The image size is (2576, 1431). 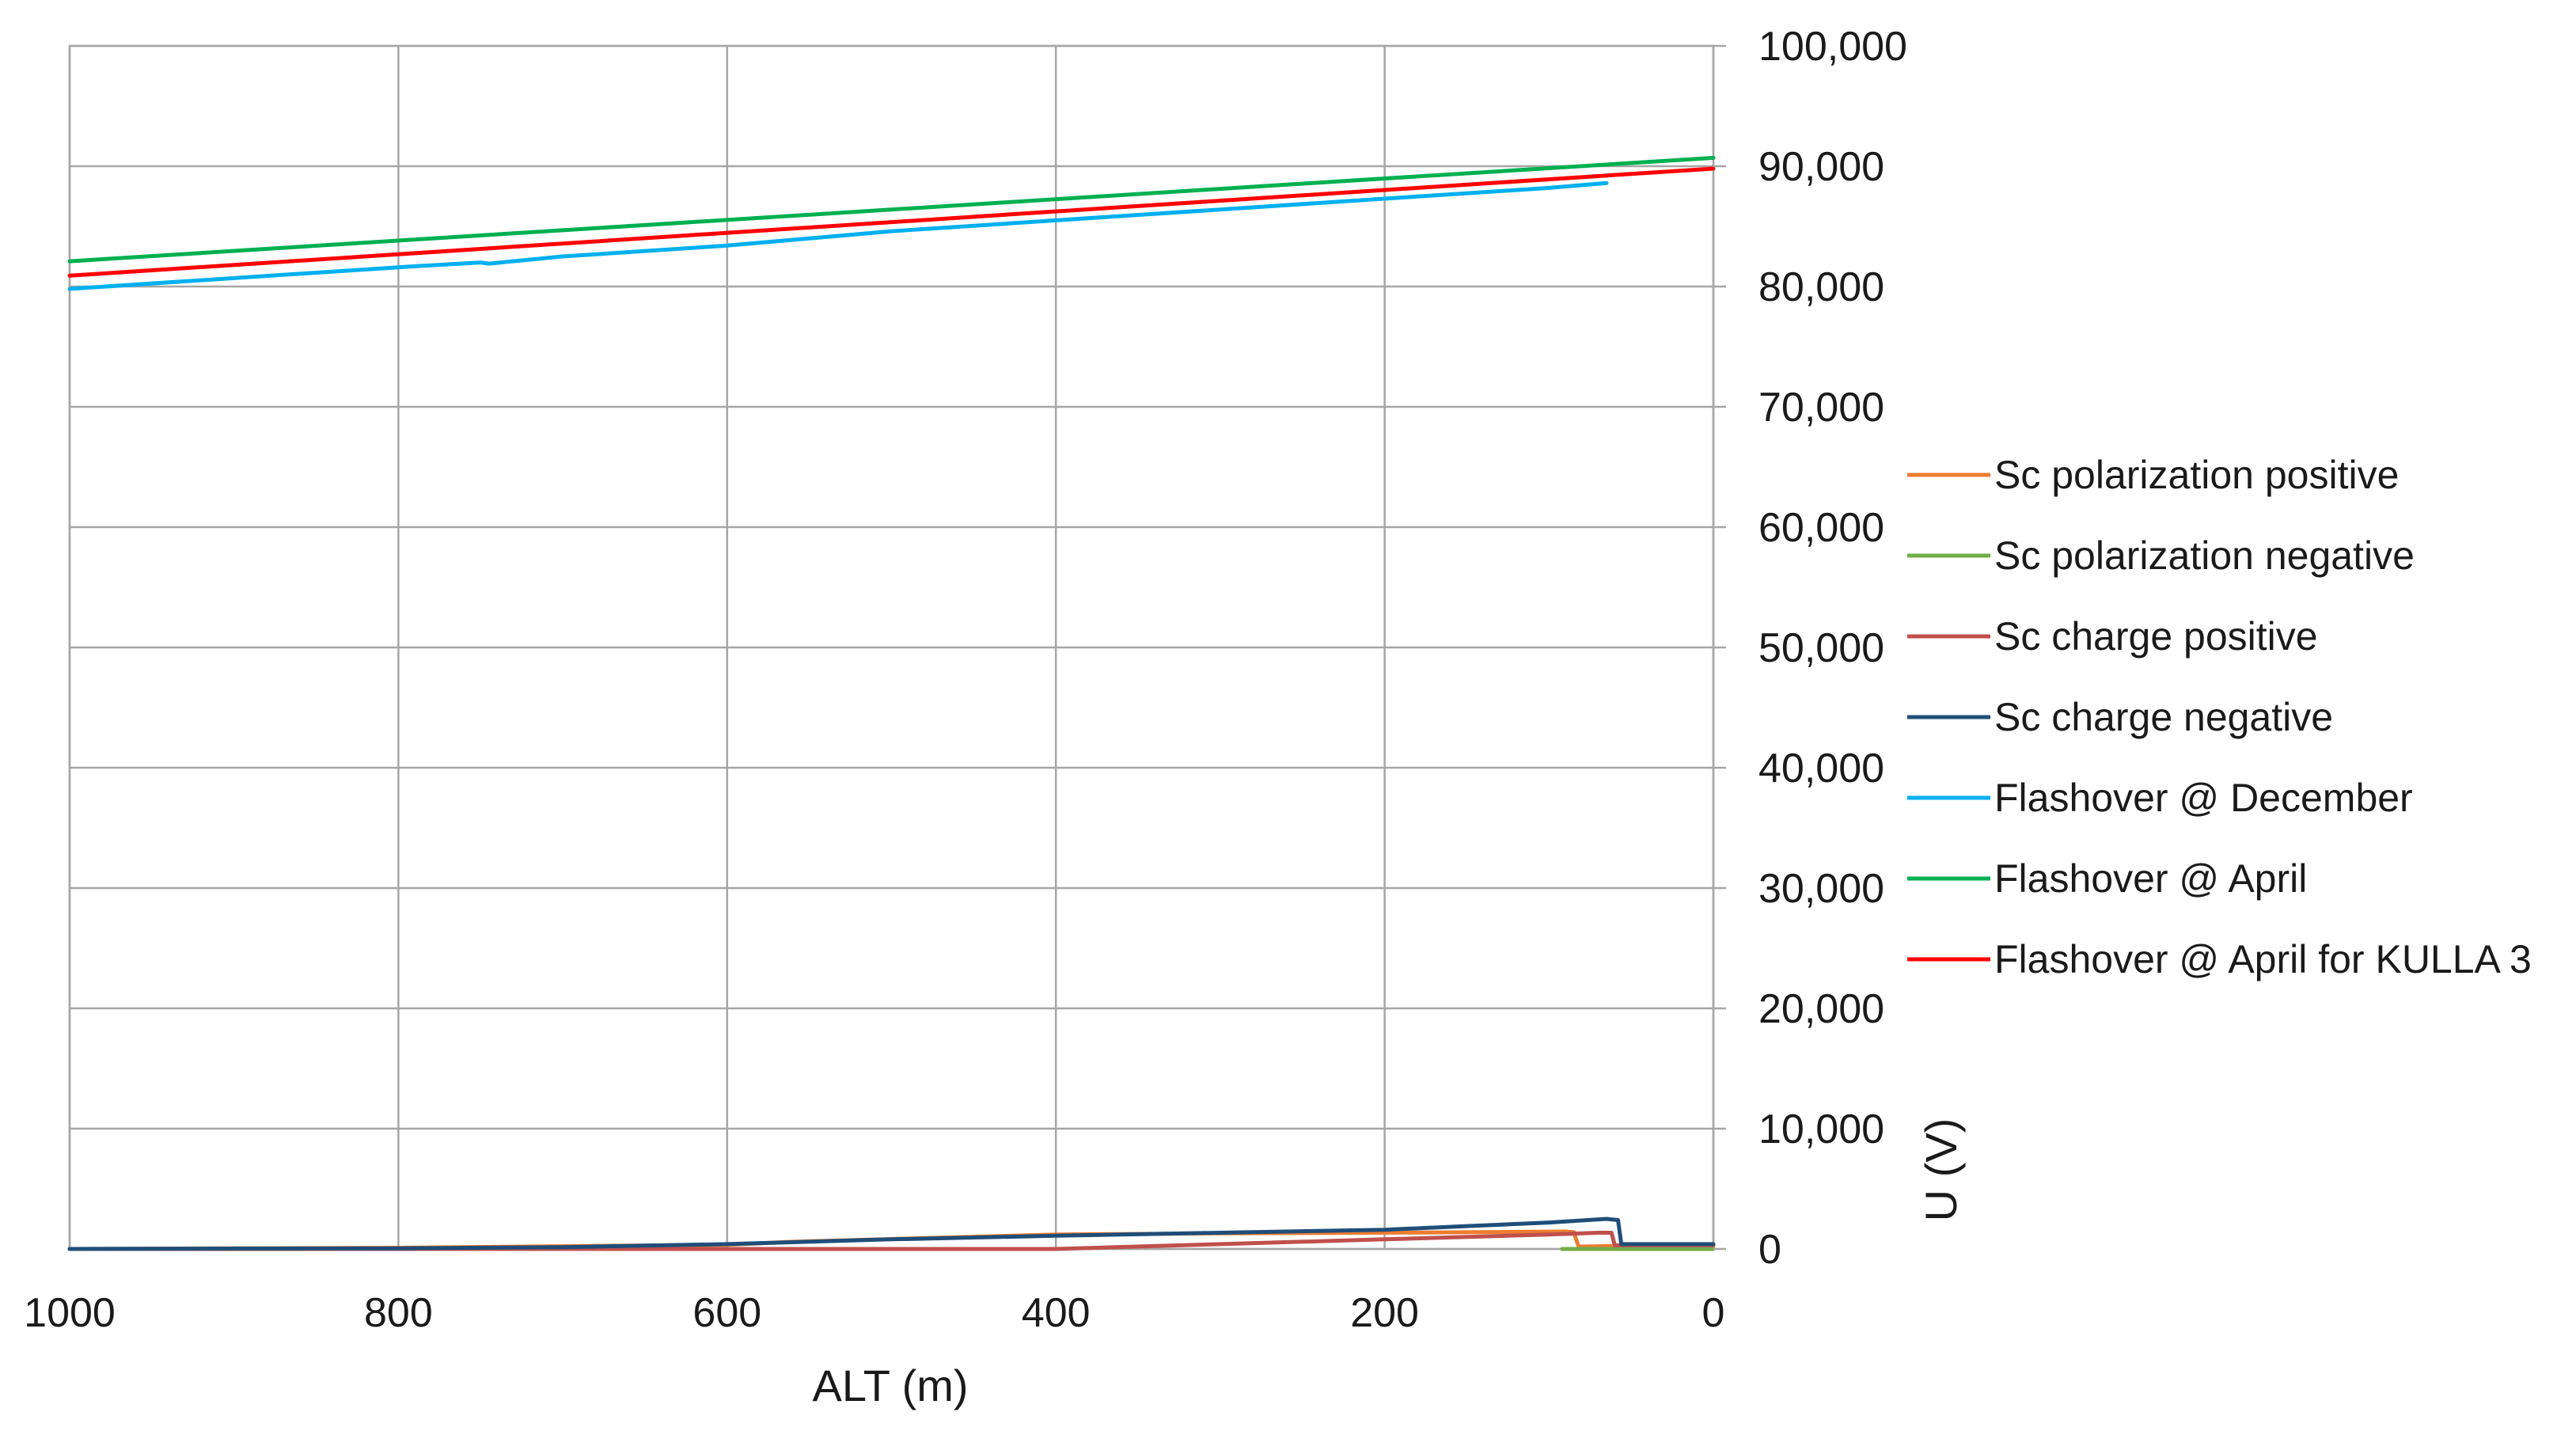 What do you see at coordinates (1821, 287) in the screenshot?
I see `y-tick-label: 80,000` at bounding box center [1821, 287].